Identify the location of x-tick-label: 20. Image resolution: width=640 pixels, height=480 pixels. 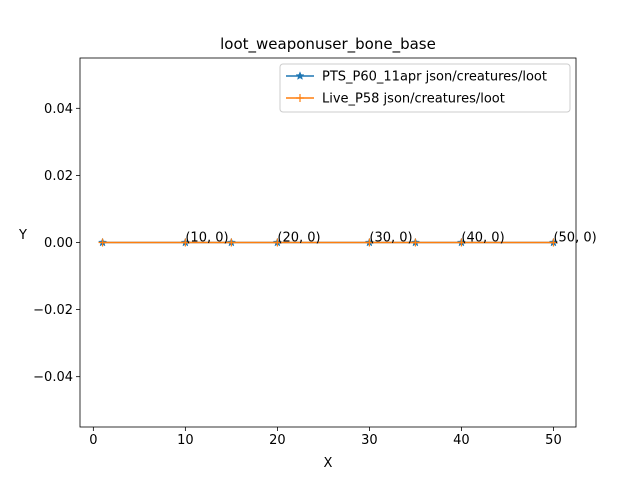
(277, 440).